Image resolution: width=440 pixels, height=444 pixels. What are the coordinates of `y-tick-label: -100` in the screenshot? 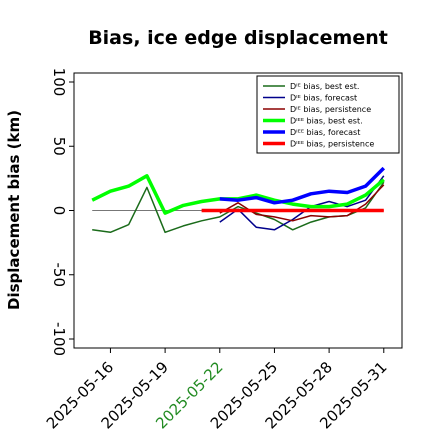 It's located at (59, 339).